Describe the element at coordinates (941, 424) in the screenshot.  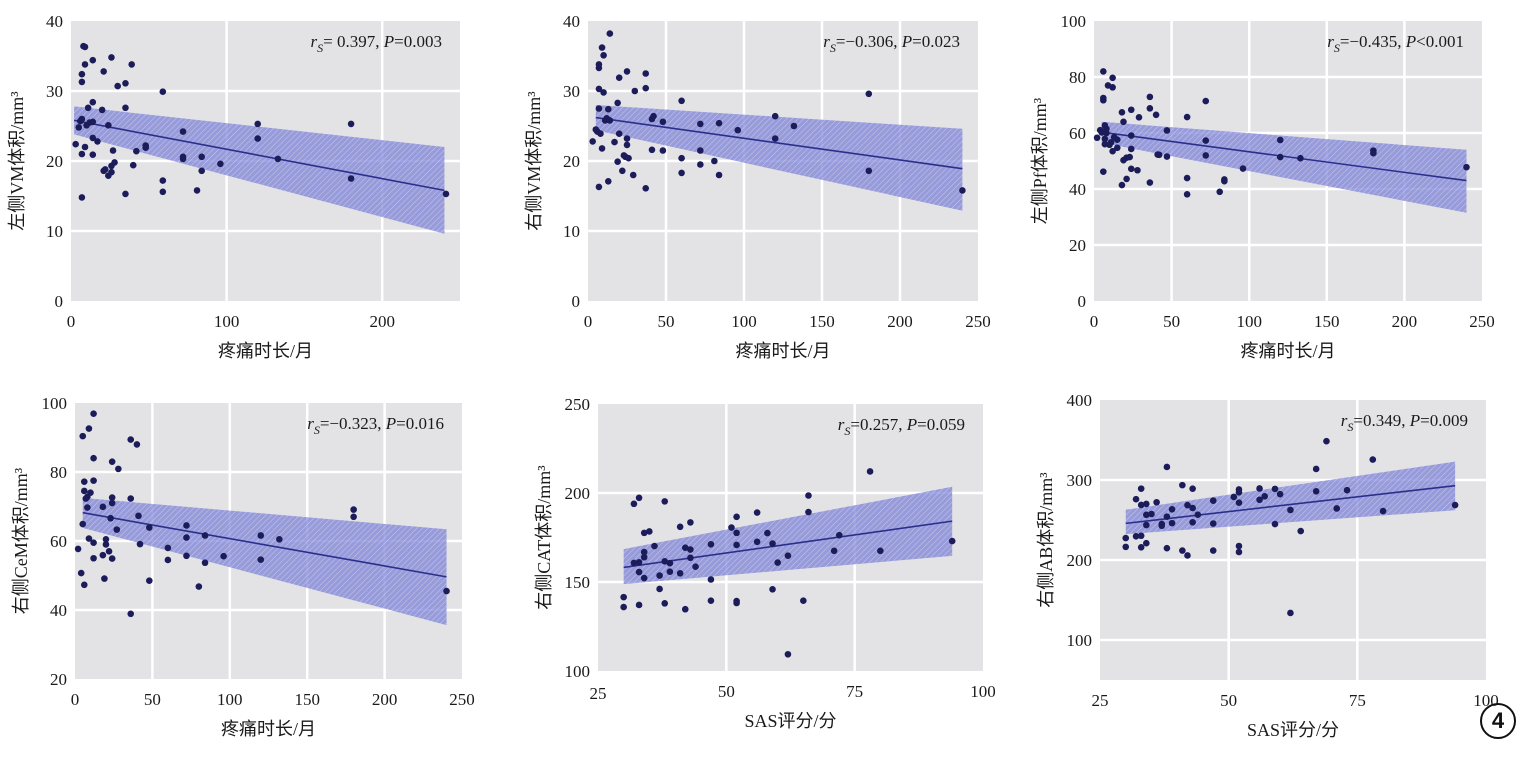
I see `annotation-p-value: =0.059` at that location.